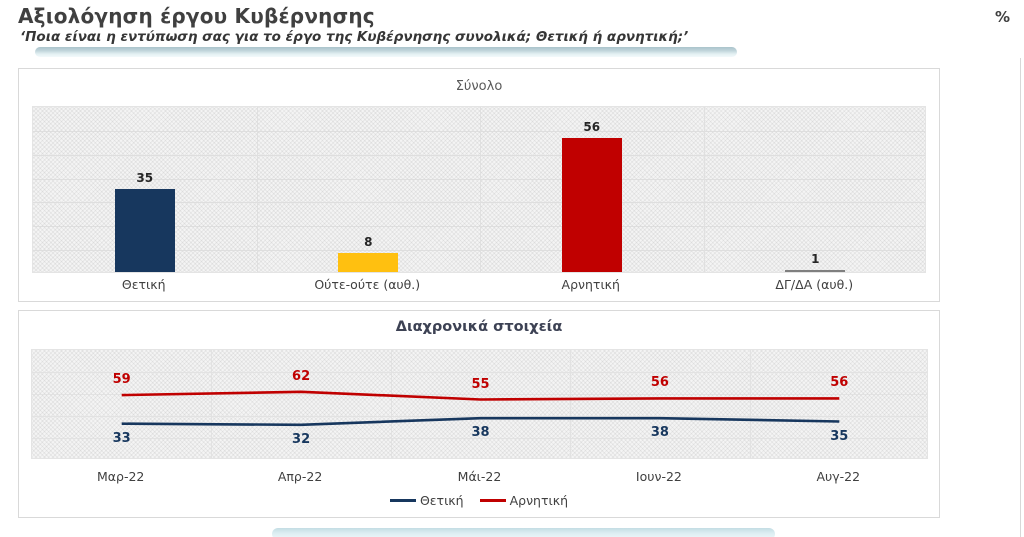  What do you see at coordinates (480, 421) in the screenshot?
I see `series-line-Θετική` at bounding box center [480, 421].